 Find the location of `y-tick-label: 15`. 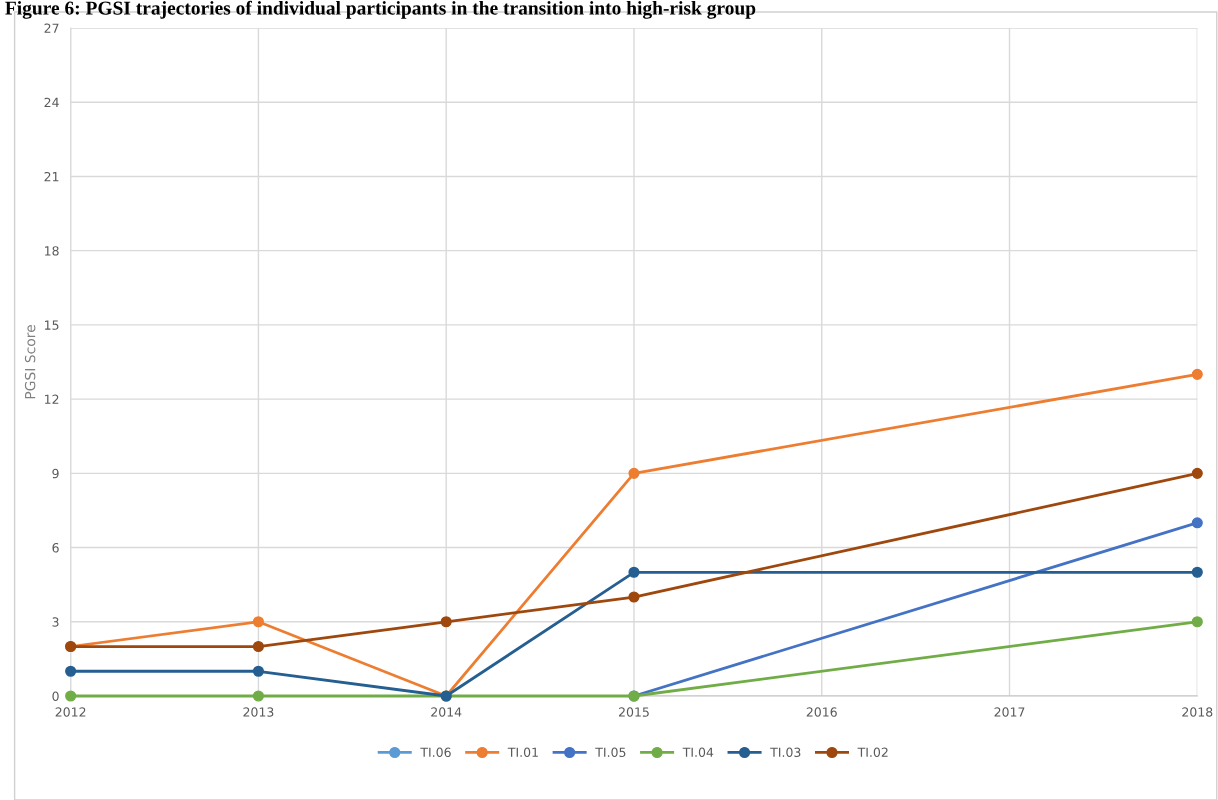

y-tick-label: 15 is located at coordinates (52, 325).